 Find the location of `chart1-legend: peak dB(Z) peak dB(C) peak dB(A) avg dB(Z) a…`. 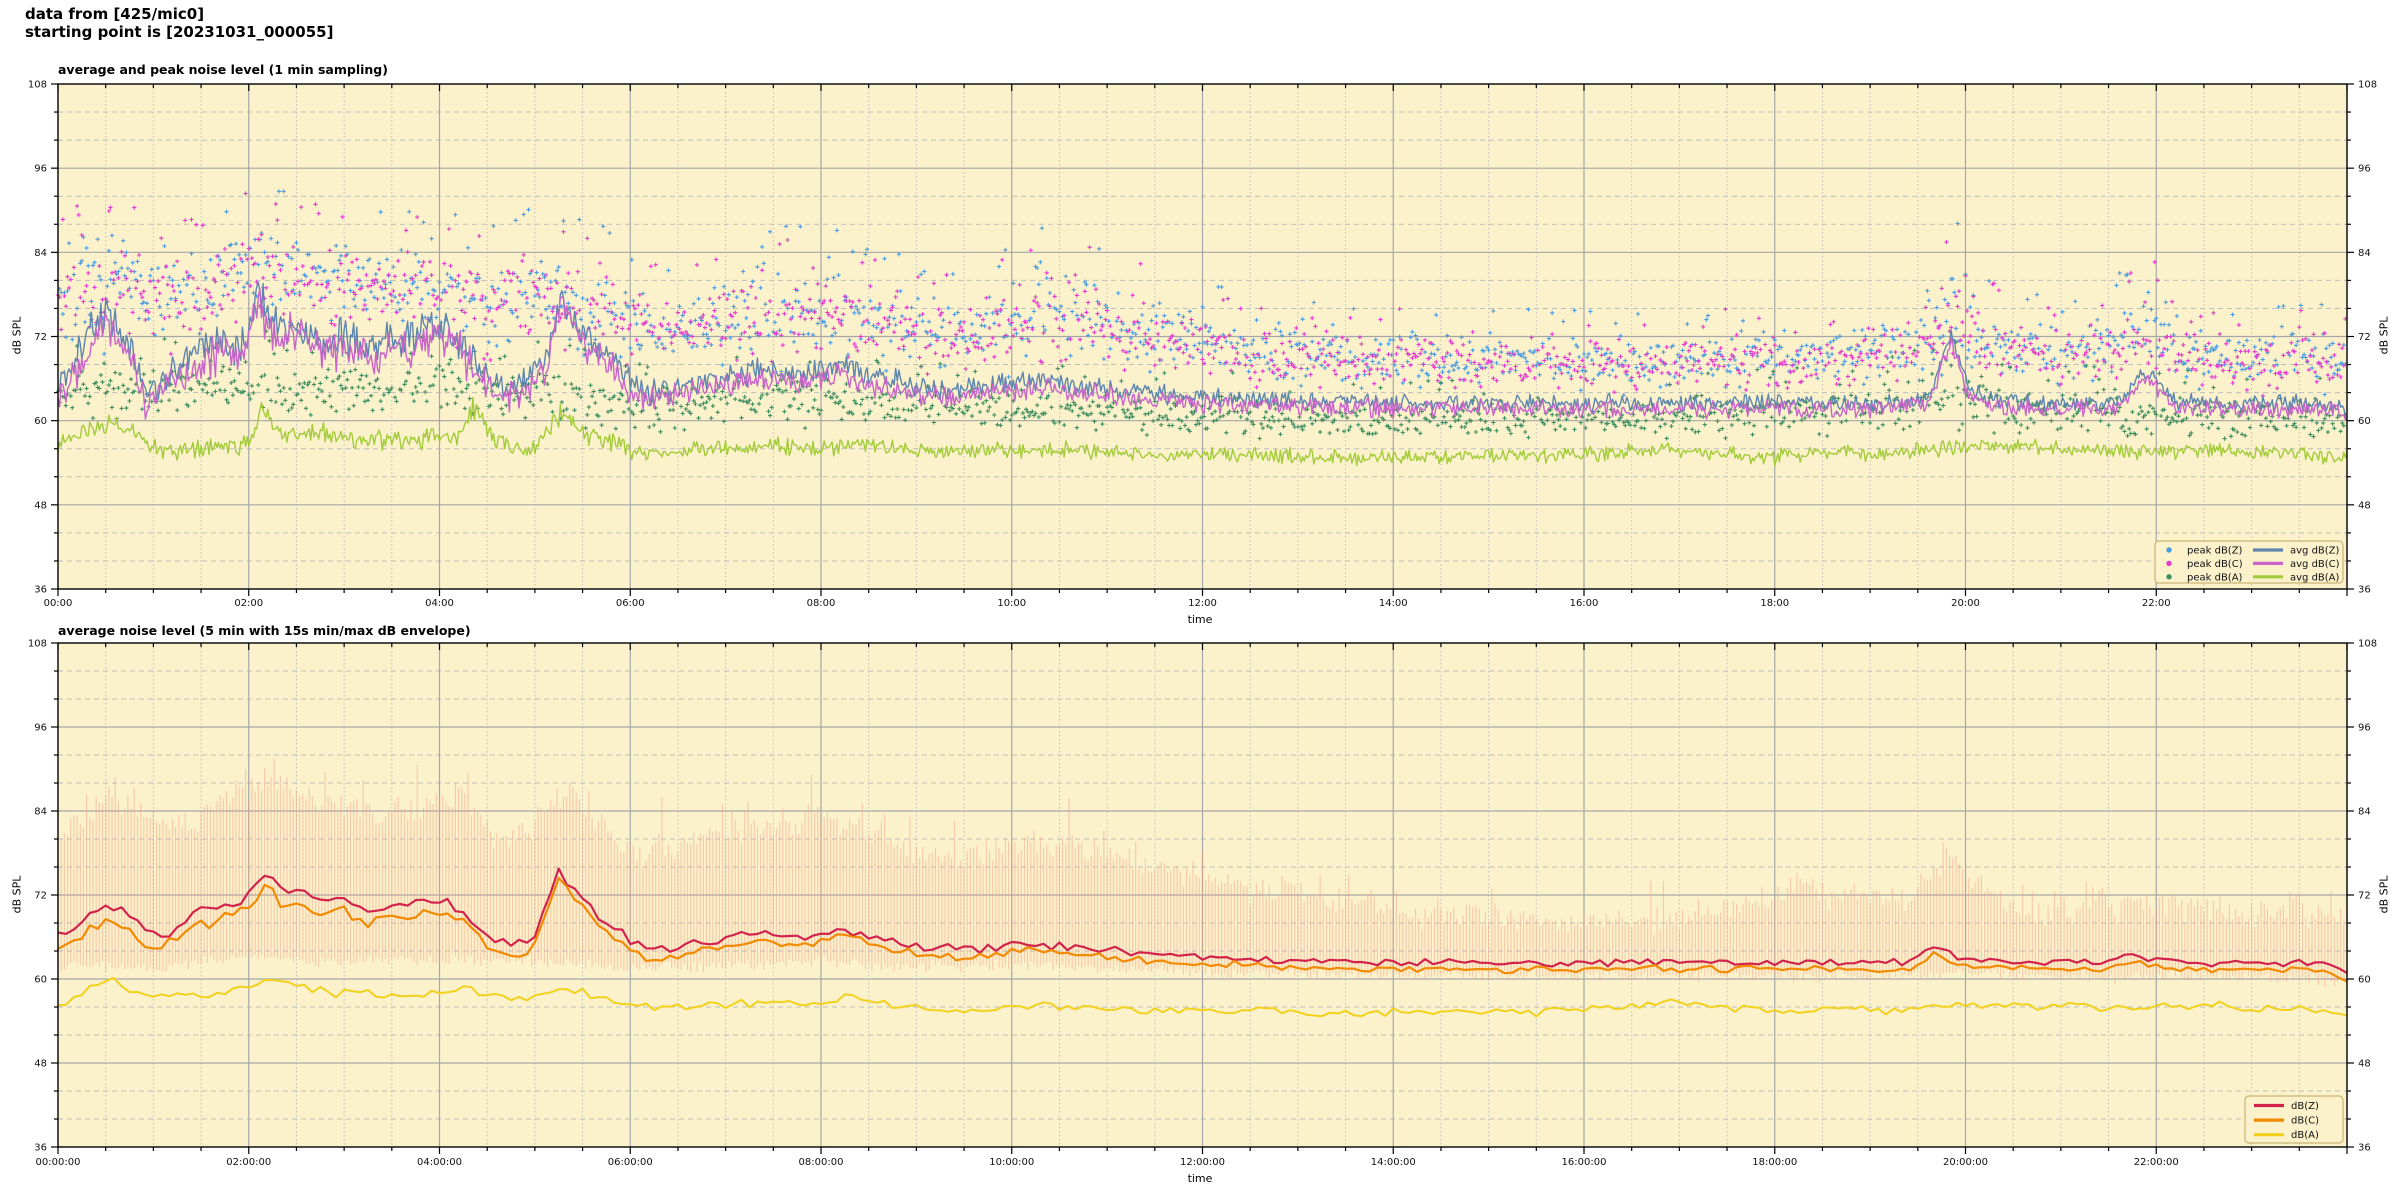

chart1-legend: peak dB(Z) peak dB(C) peak dB(A) avg dB(Z) a… is located at coordinates (2249, 562).